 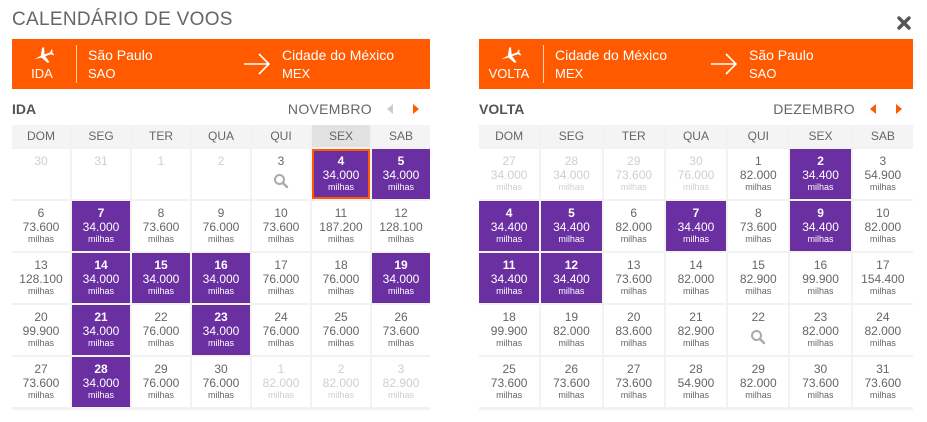 What do you see at coordinates (758, 278) in the screenshot?
I see `day-cell: 15 82.900 milhas` at bounding box center [758, 278].